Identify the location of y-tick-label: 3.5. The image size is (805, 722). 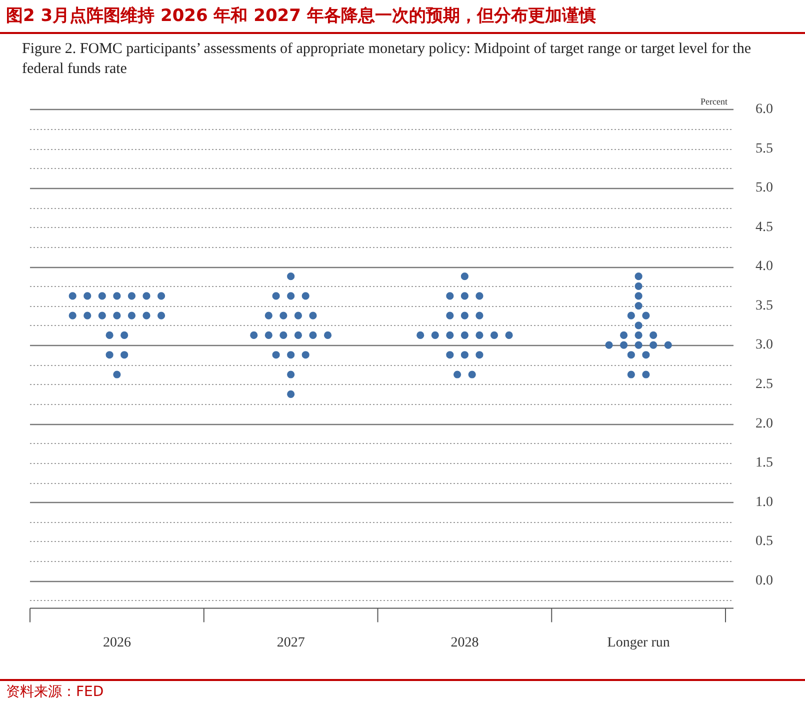
(764, 306).